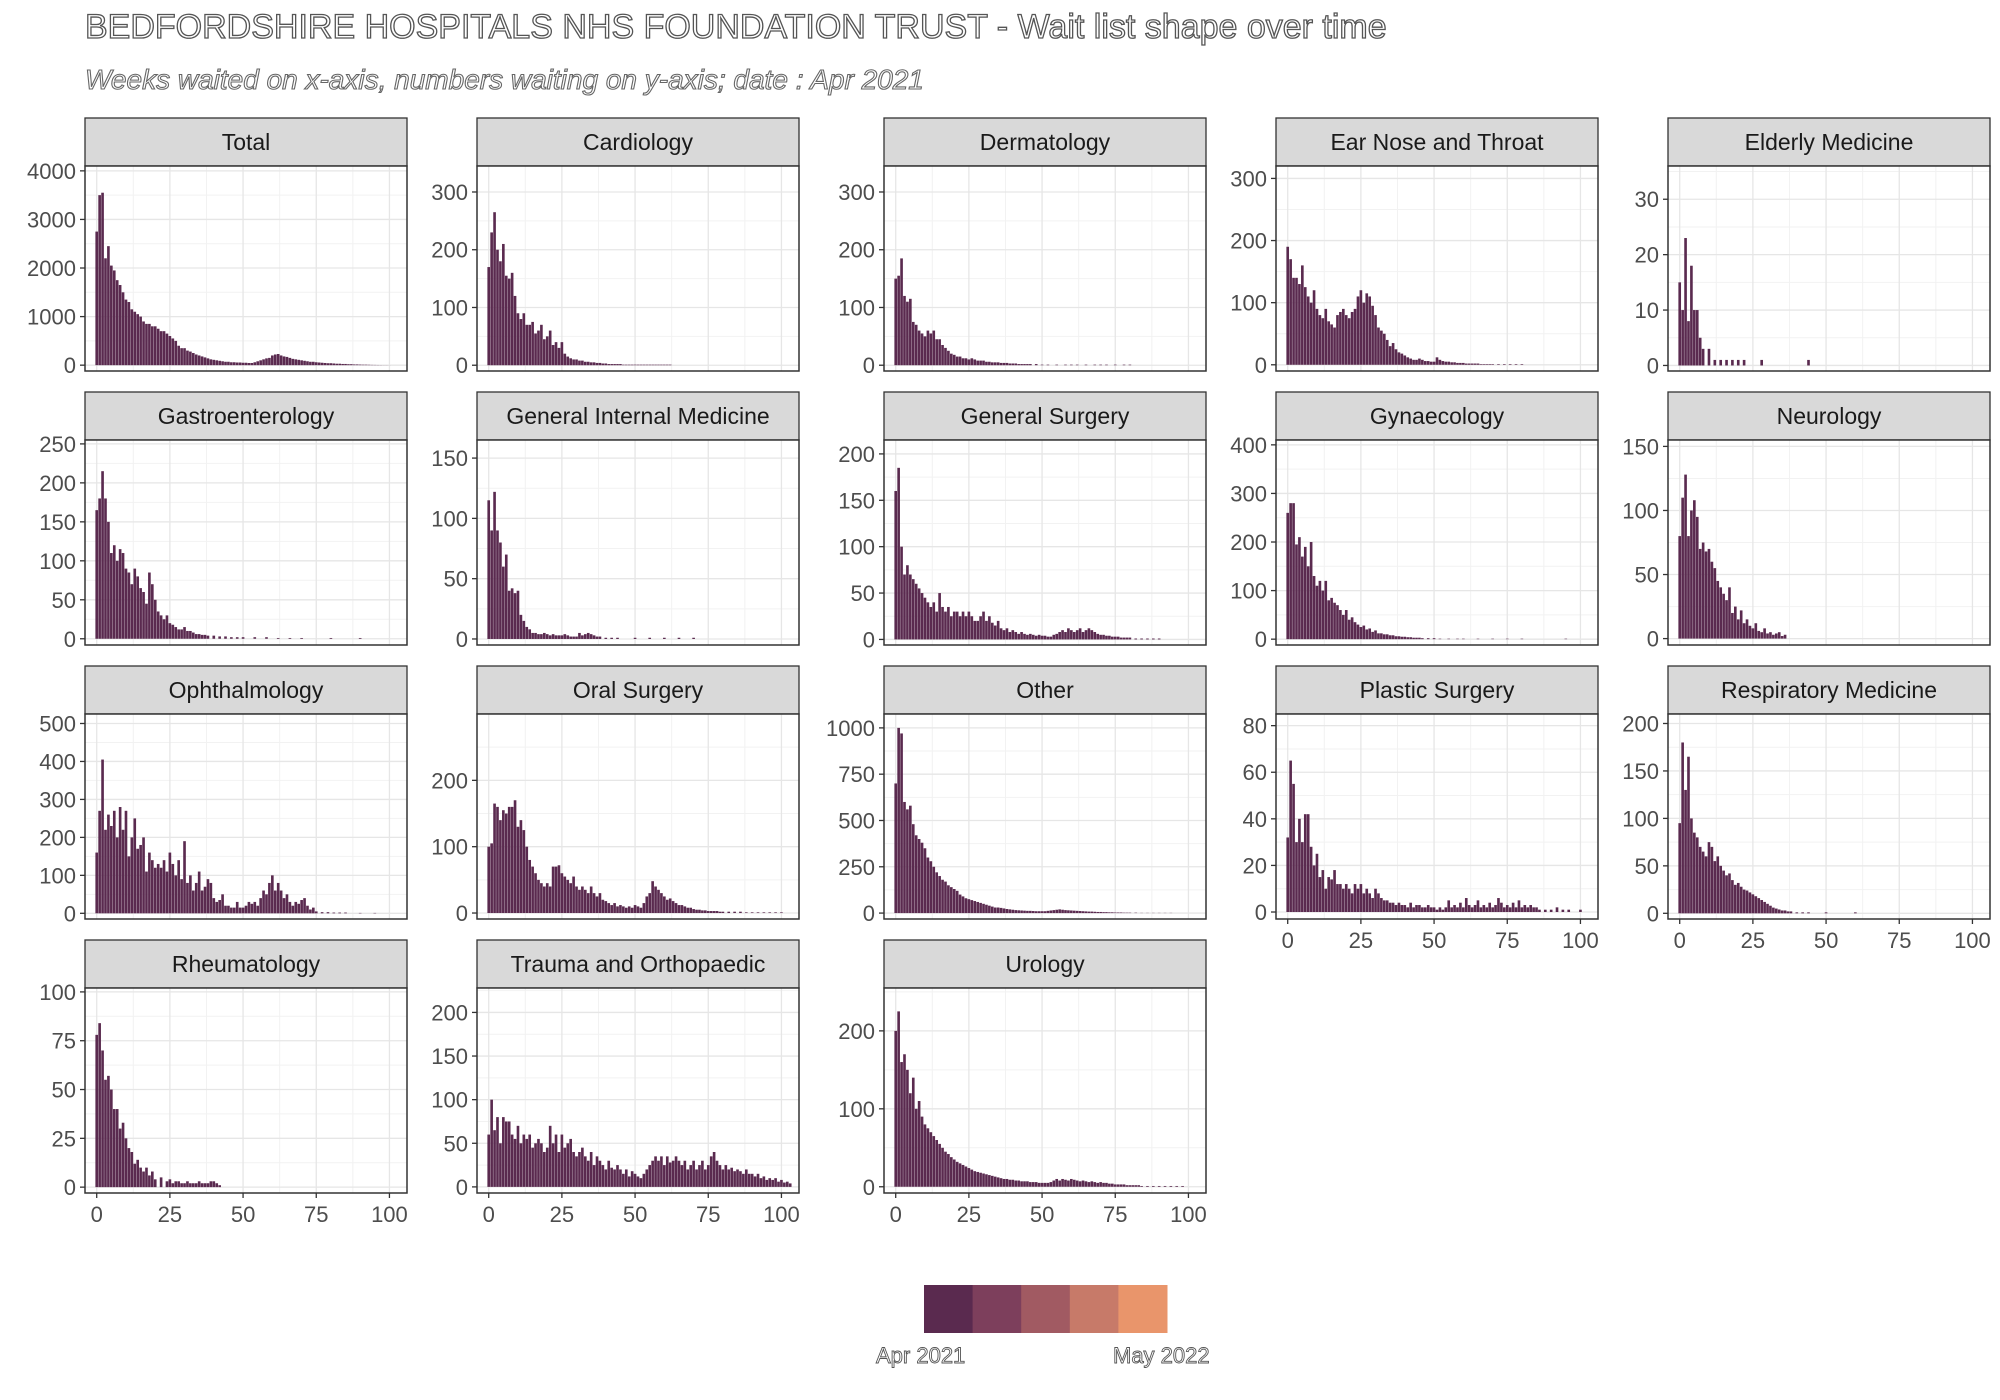  What do you see at coordinates (1094, 1309) in the screenshot?
I see `legend-swatch` at bounding box center [1094, 1309].